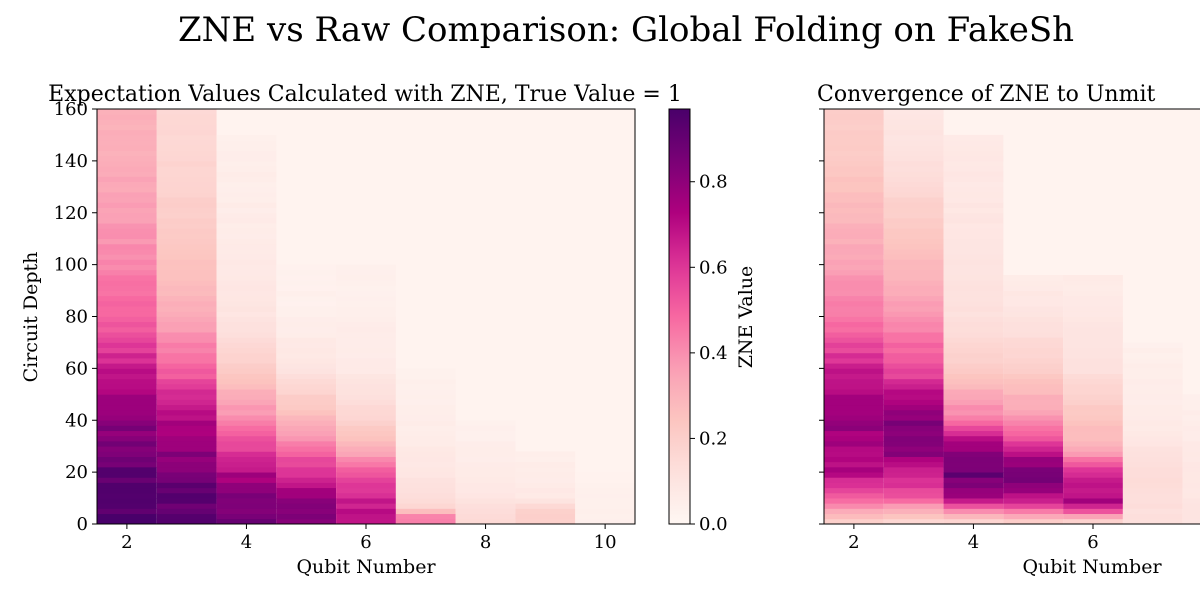 This screenshot has height=600, width=1200. I want to click on right-cell-q8-d0, so click(1191, 521).